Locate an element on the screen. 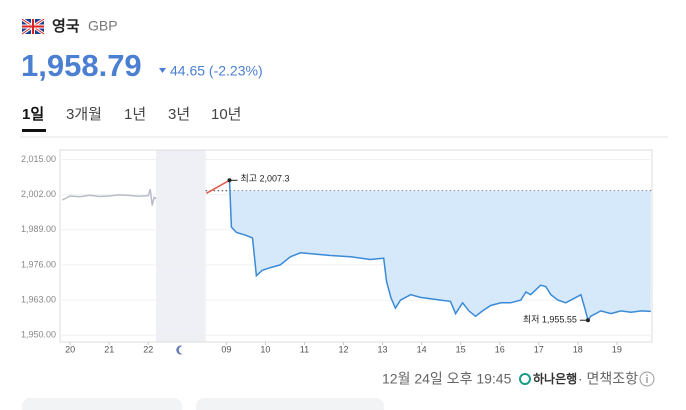 This screenshot has height=410, width=686. x-tick-label: 11 is located at coordinates (304, 349).